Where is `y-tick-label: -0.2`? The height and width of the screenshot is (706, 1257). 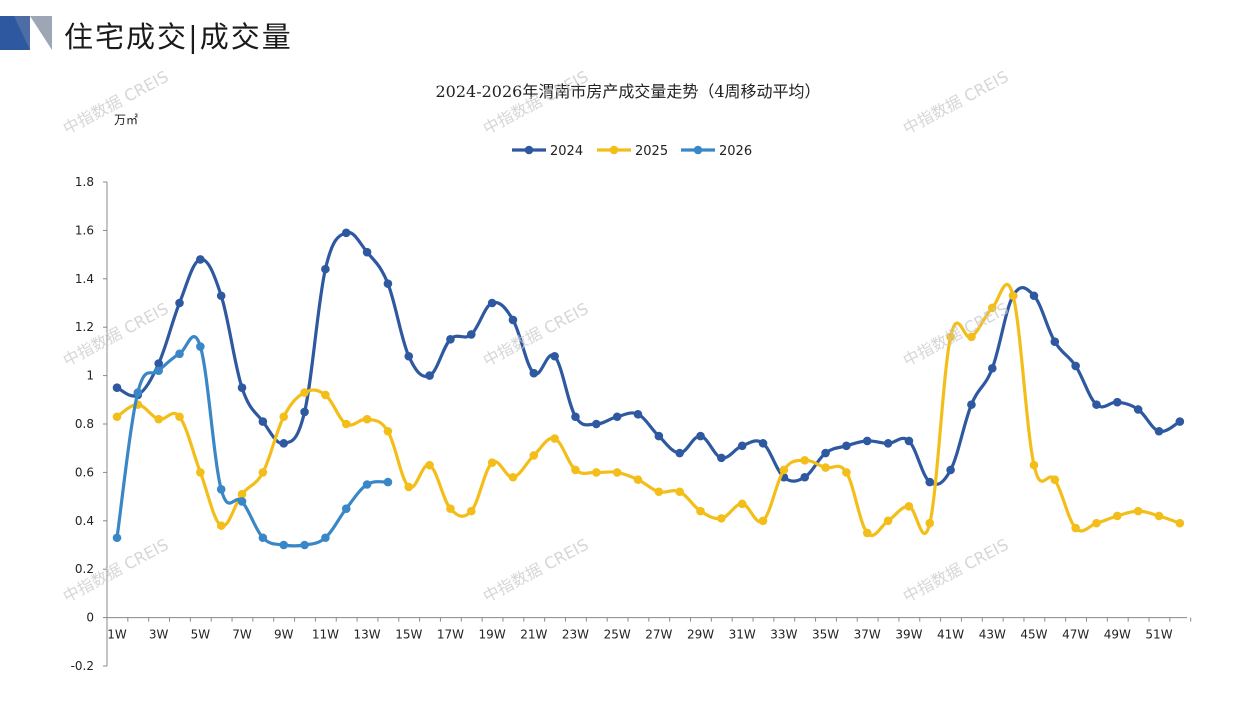
y-tick-label: -0.2 is located at coordinates (82, 666).